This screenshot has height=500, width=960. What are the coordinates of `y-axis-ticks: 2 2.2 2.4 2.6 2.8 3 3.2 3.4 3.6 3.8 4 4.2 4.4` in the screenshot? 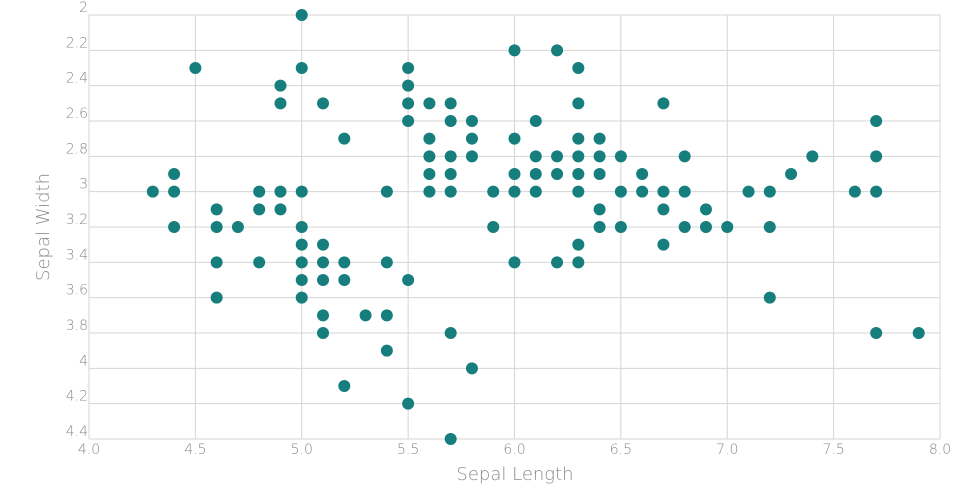 It's located at (77, 220).